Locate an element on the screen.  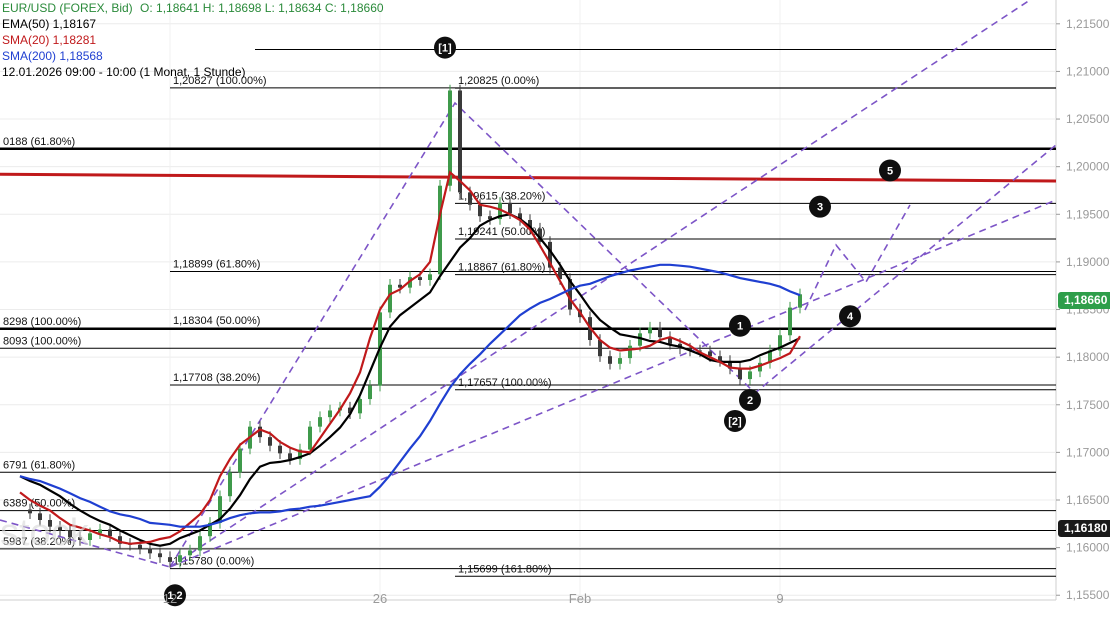
y-tick-label: 1,16500 is located at coordinates (1088, 500).